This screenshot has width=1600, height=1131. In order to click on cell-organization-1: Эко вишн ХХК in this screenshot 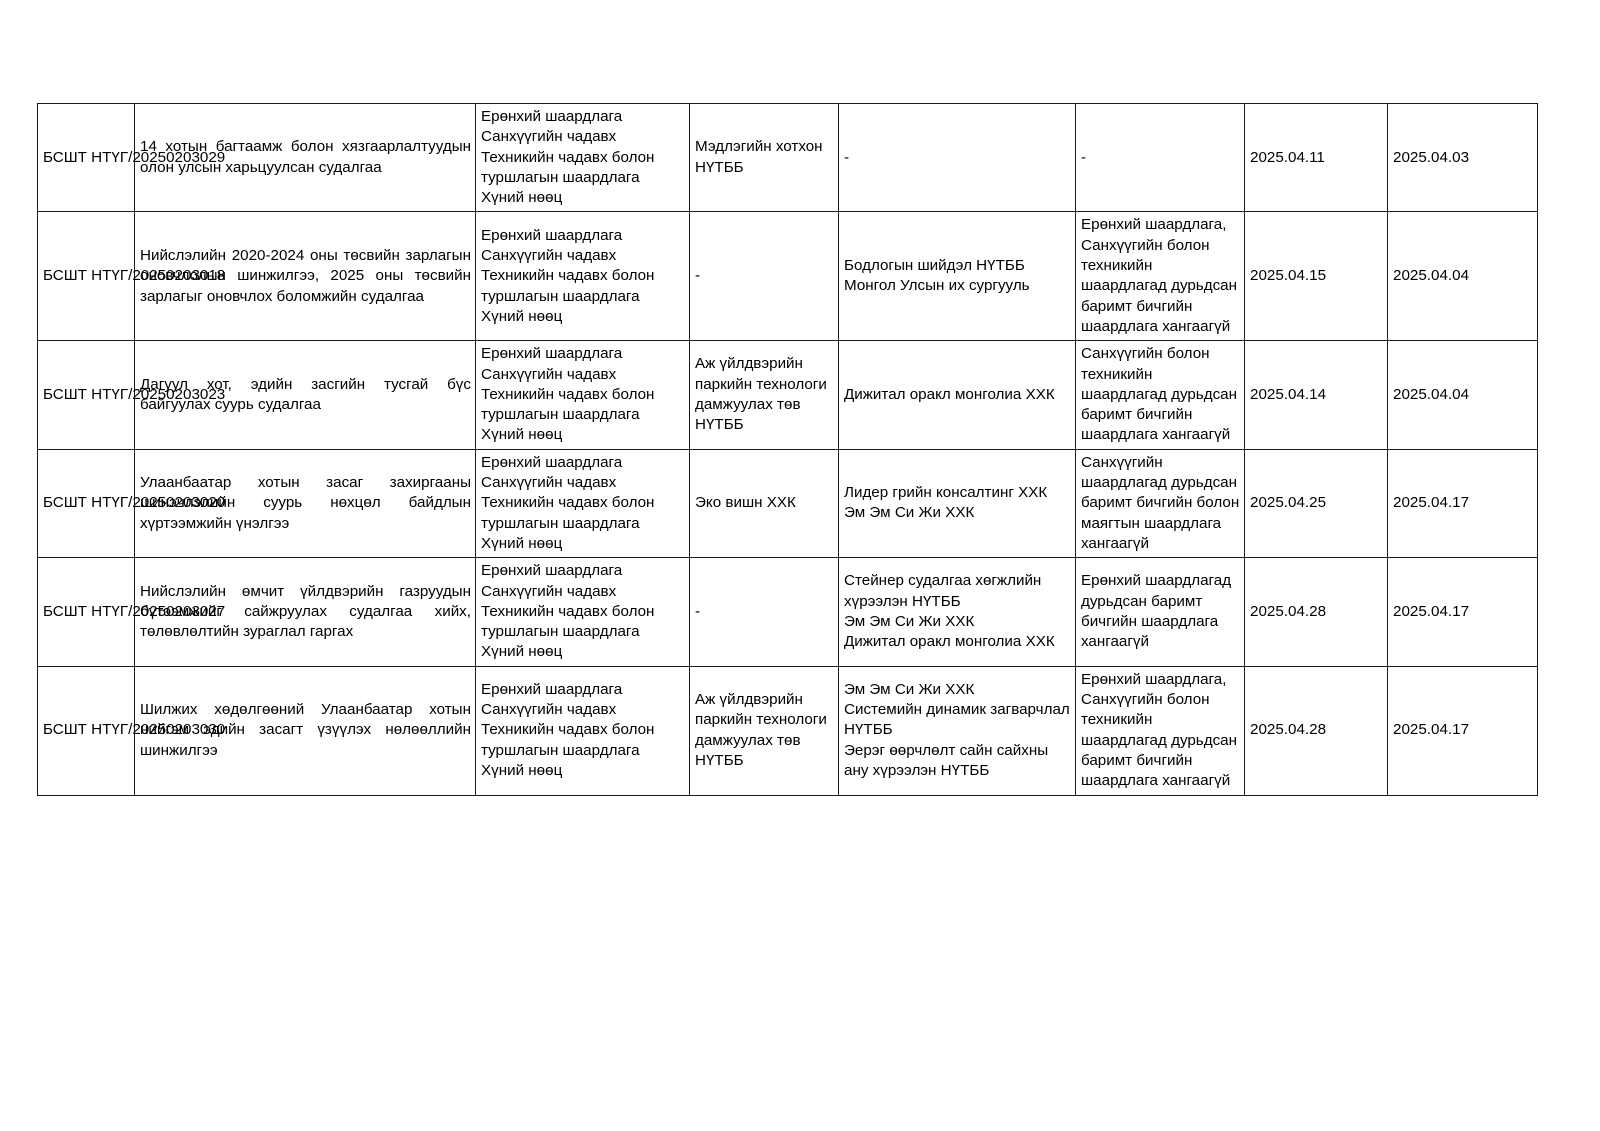, I will do `click(764, 503)`.